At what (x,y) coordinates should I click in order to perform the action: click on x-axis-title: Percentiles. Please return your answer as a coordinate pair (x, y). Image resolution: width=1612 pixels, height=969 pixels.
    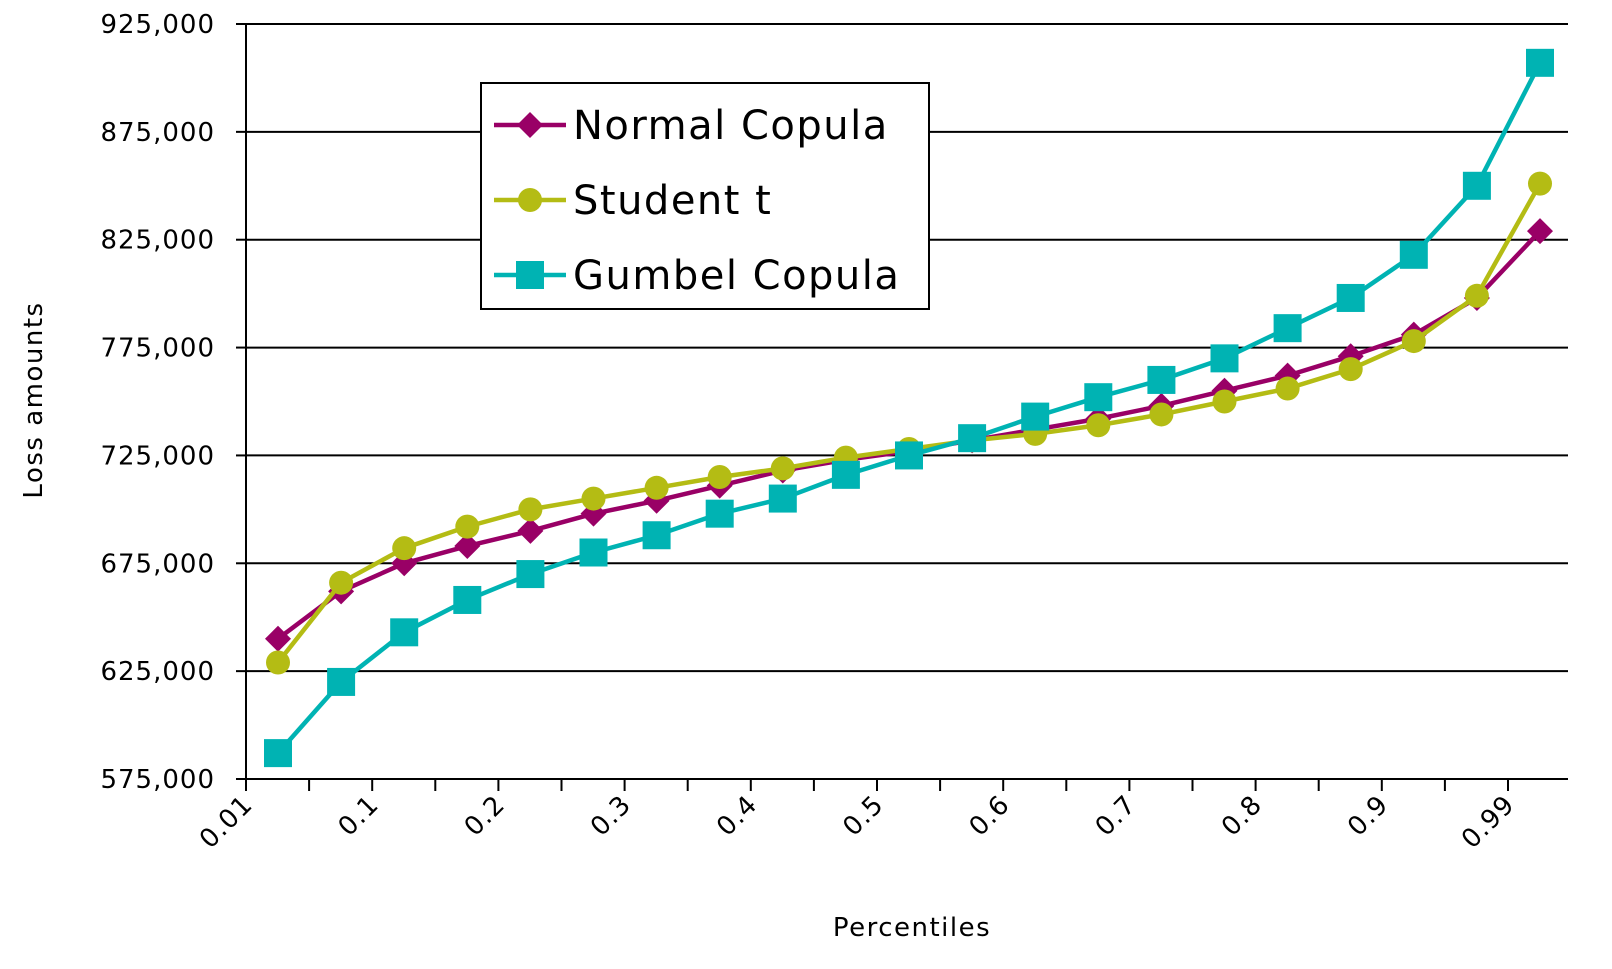
    Looking at the image, I should click on (912, 928).